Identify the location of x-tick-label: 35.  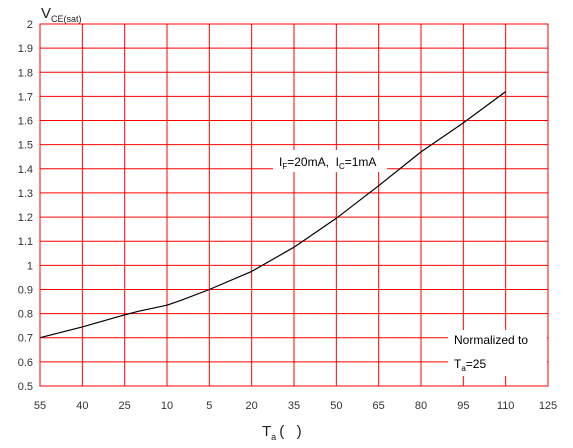
(294, 406).